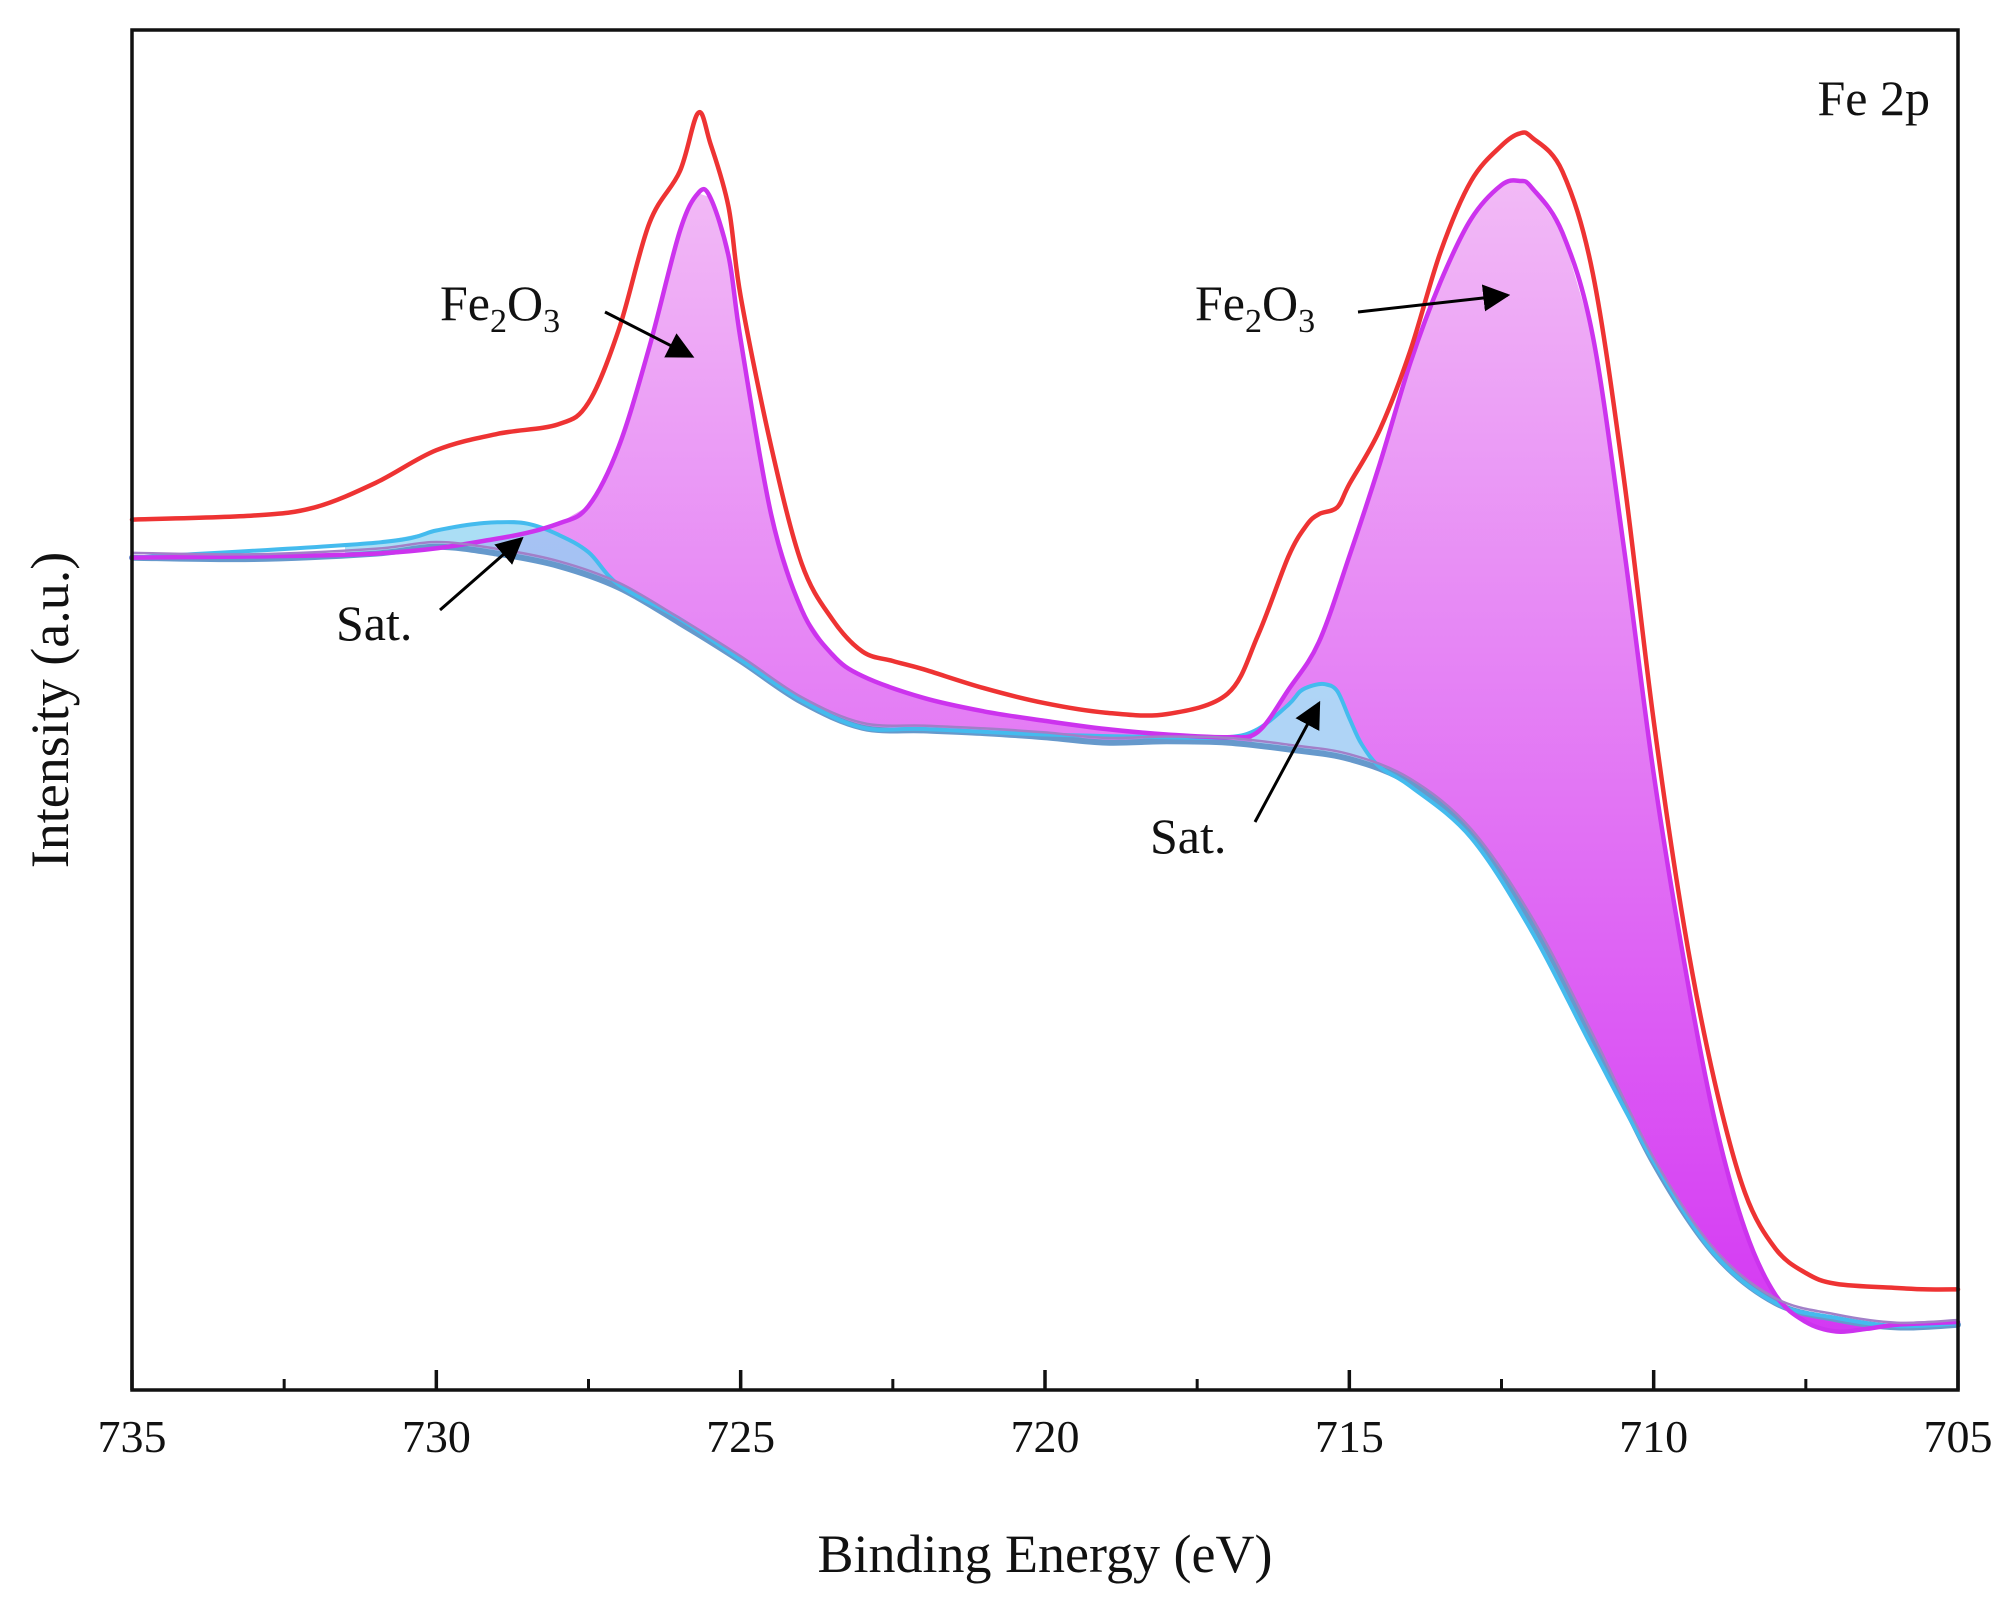 The image size is (2008, 1598). I want to click on sat-fill-right, so click(1324, 731).